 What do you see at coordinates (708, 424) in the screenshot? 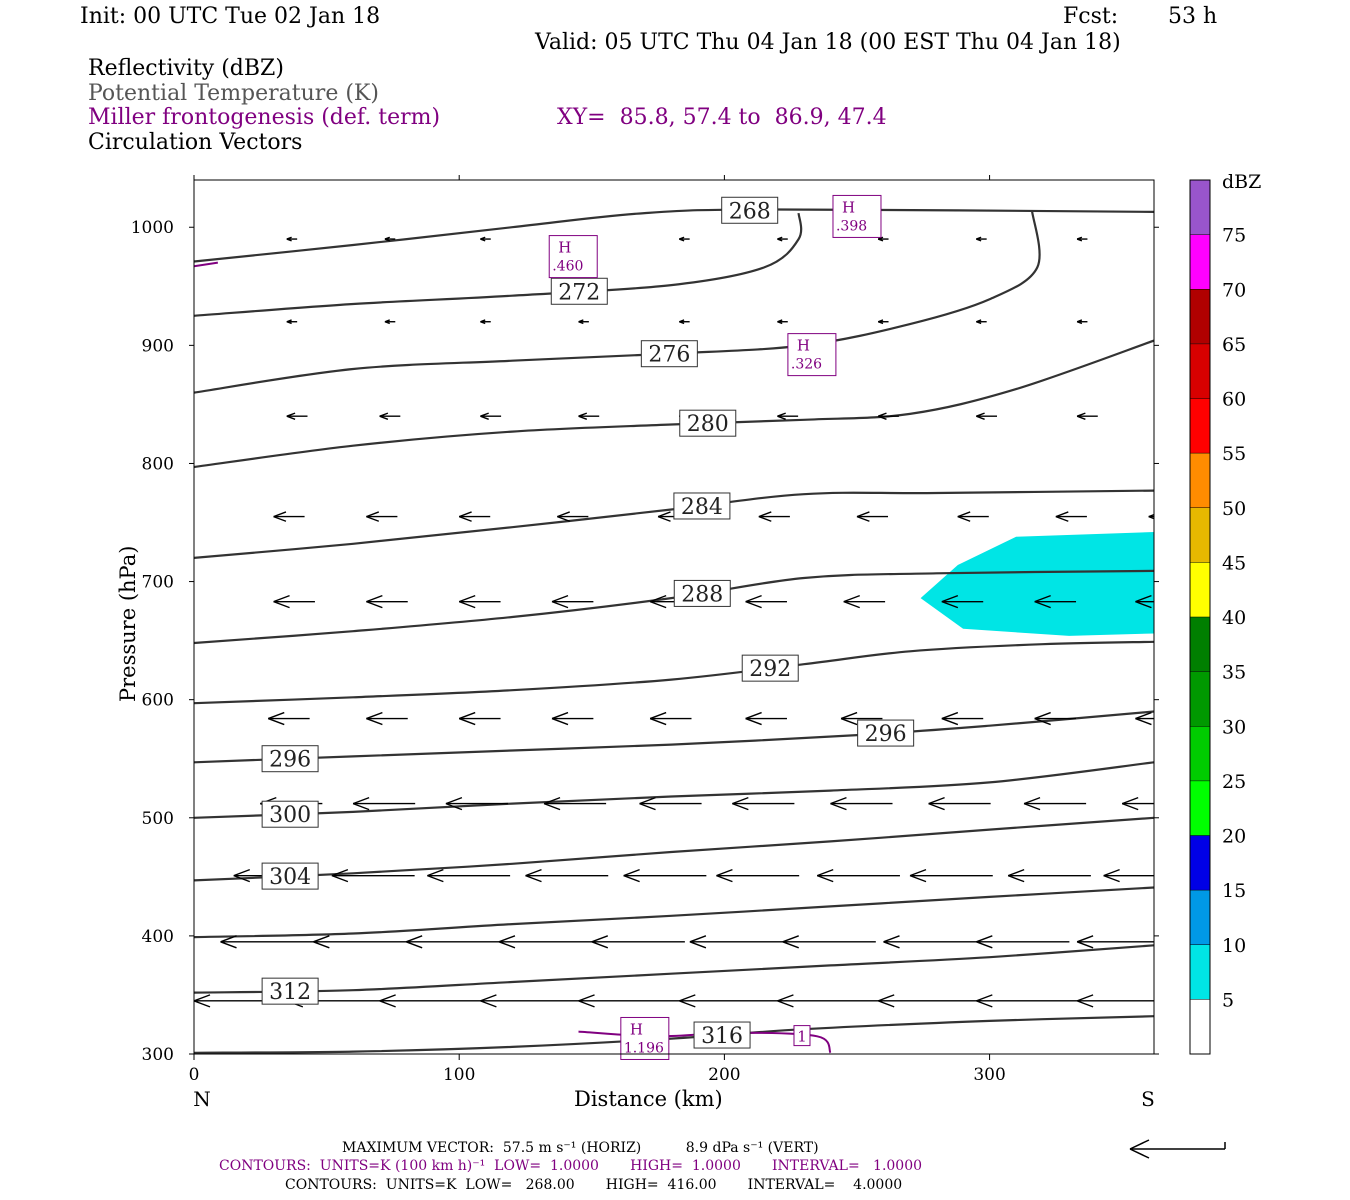
I see `theta-contour-label-280: 280` at bounding box center [708, 424].